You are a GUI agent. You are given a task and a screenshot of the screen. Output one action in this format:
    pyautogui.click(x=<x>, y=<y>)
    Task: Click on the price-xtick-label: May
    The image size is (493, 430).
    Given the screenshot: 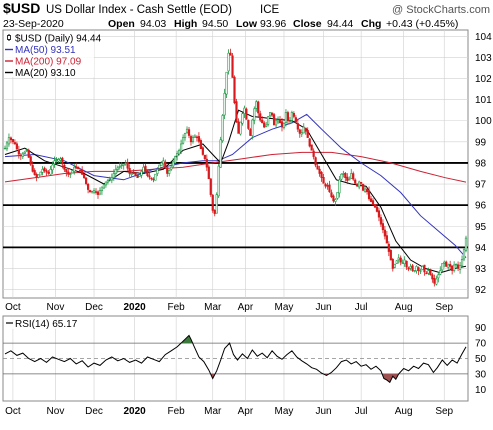 What is the action you would take?
    pyautogui.click(x=284, y=307)
    